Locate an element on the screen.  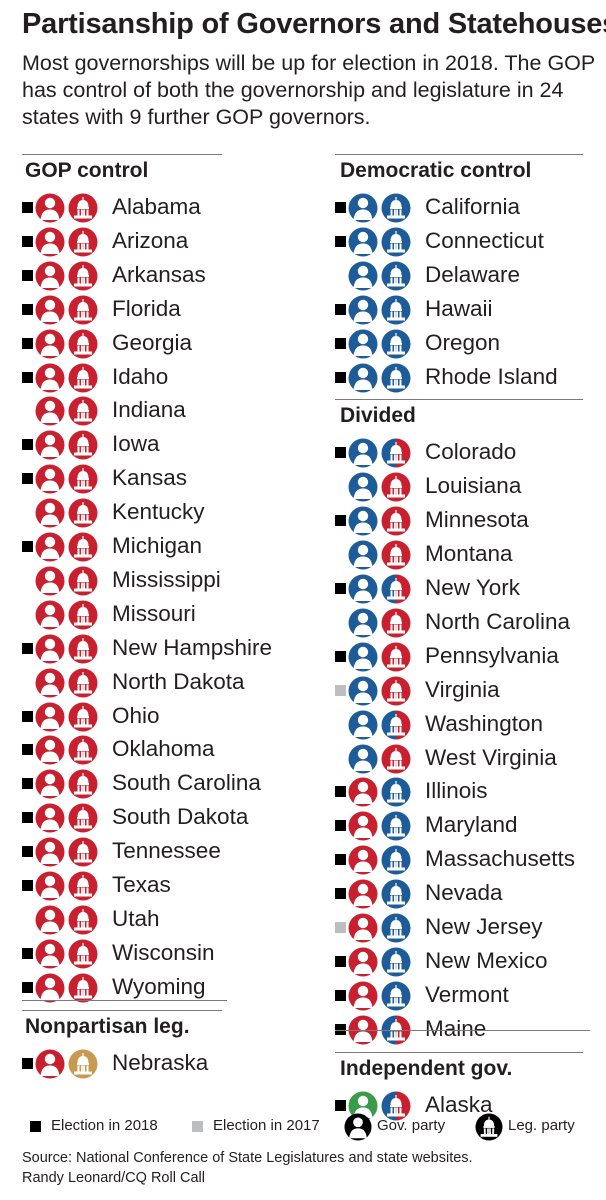
state-row: Nebraska is located at coordinates (152, 1063).